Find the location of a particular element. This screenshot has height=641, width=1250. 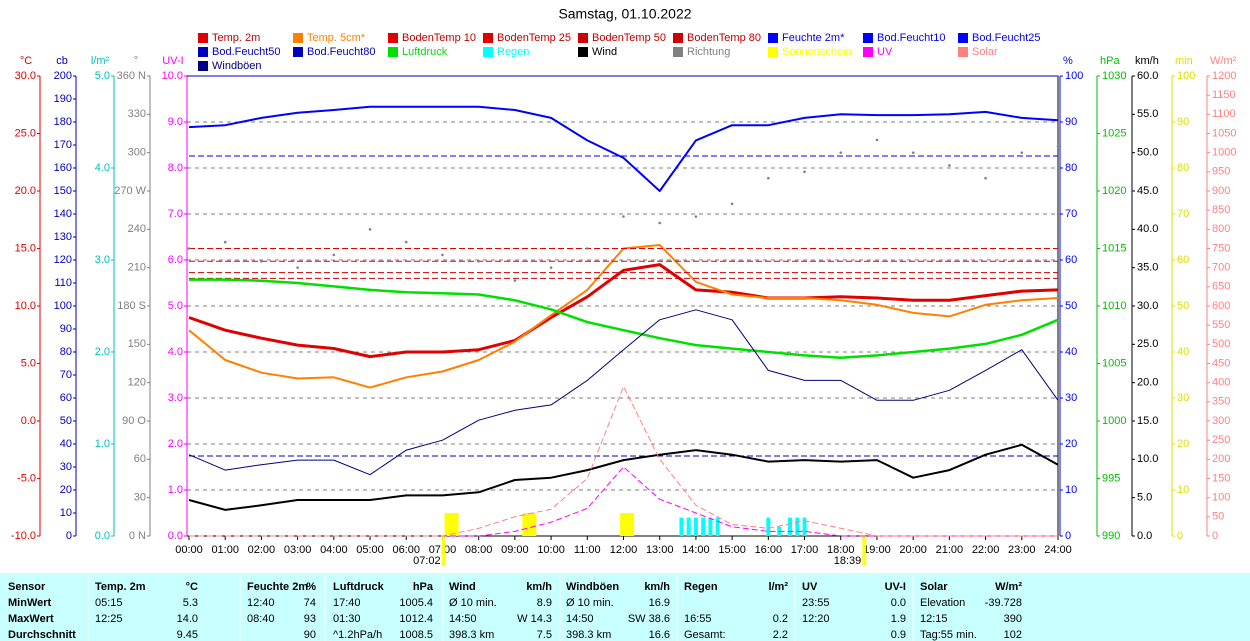

x-tick-label: 01:00 is located at coordinates (225, 550).